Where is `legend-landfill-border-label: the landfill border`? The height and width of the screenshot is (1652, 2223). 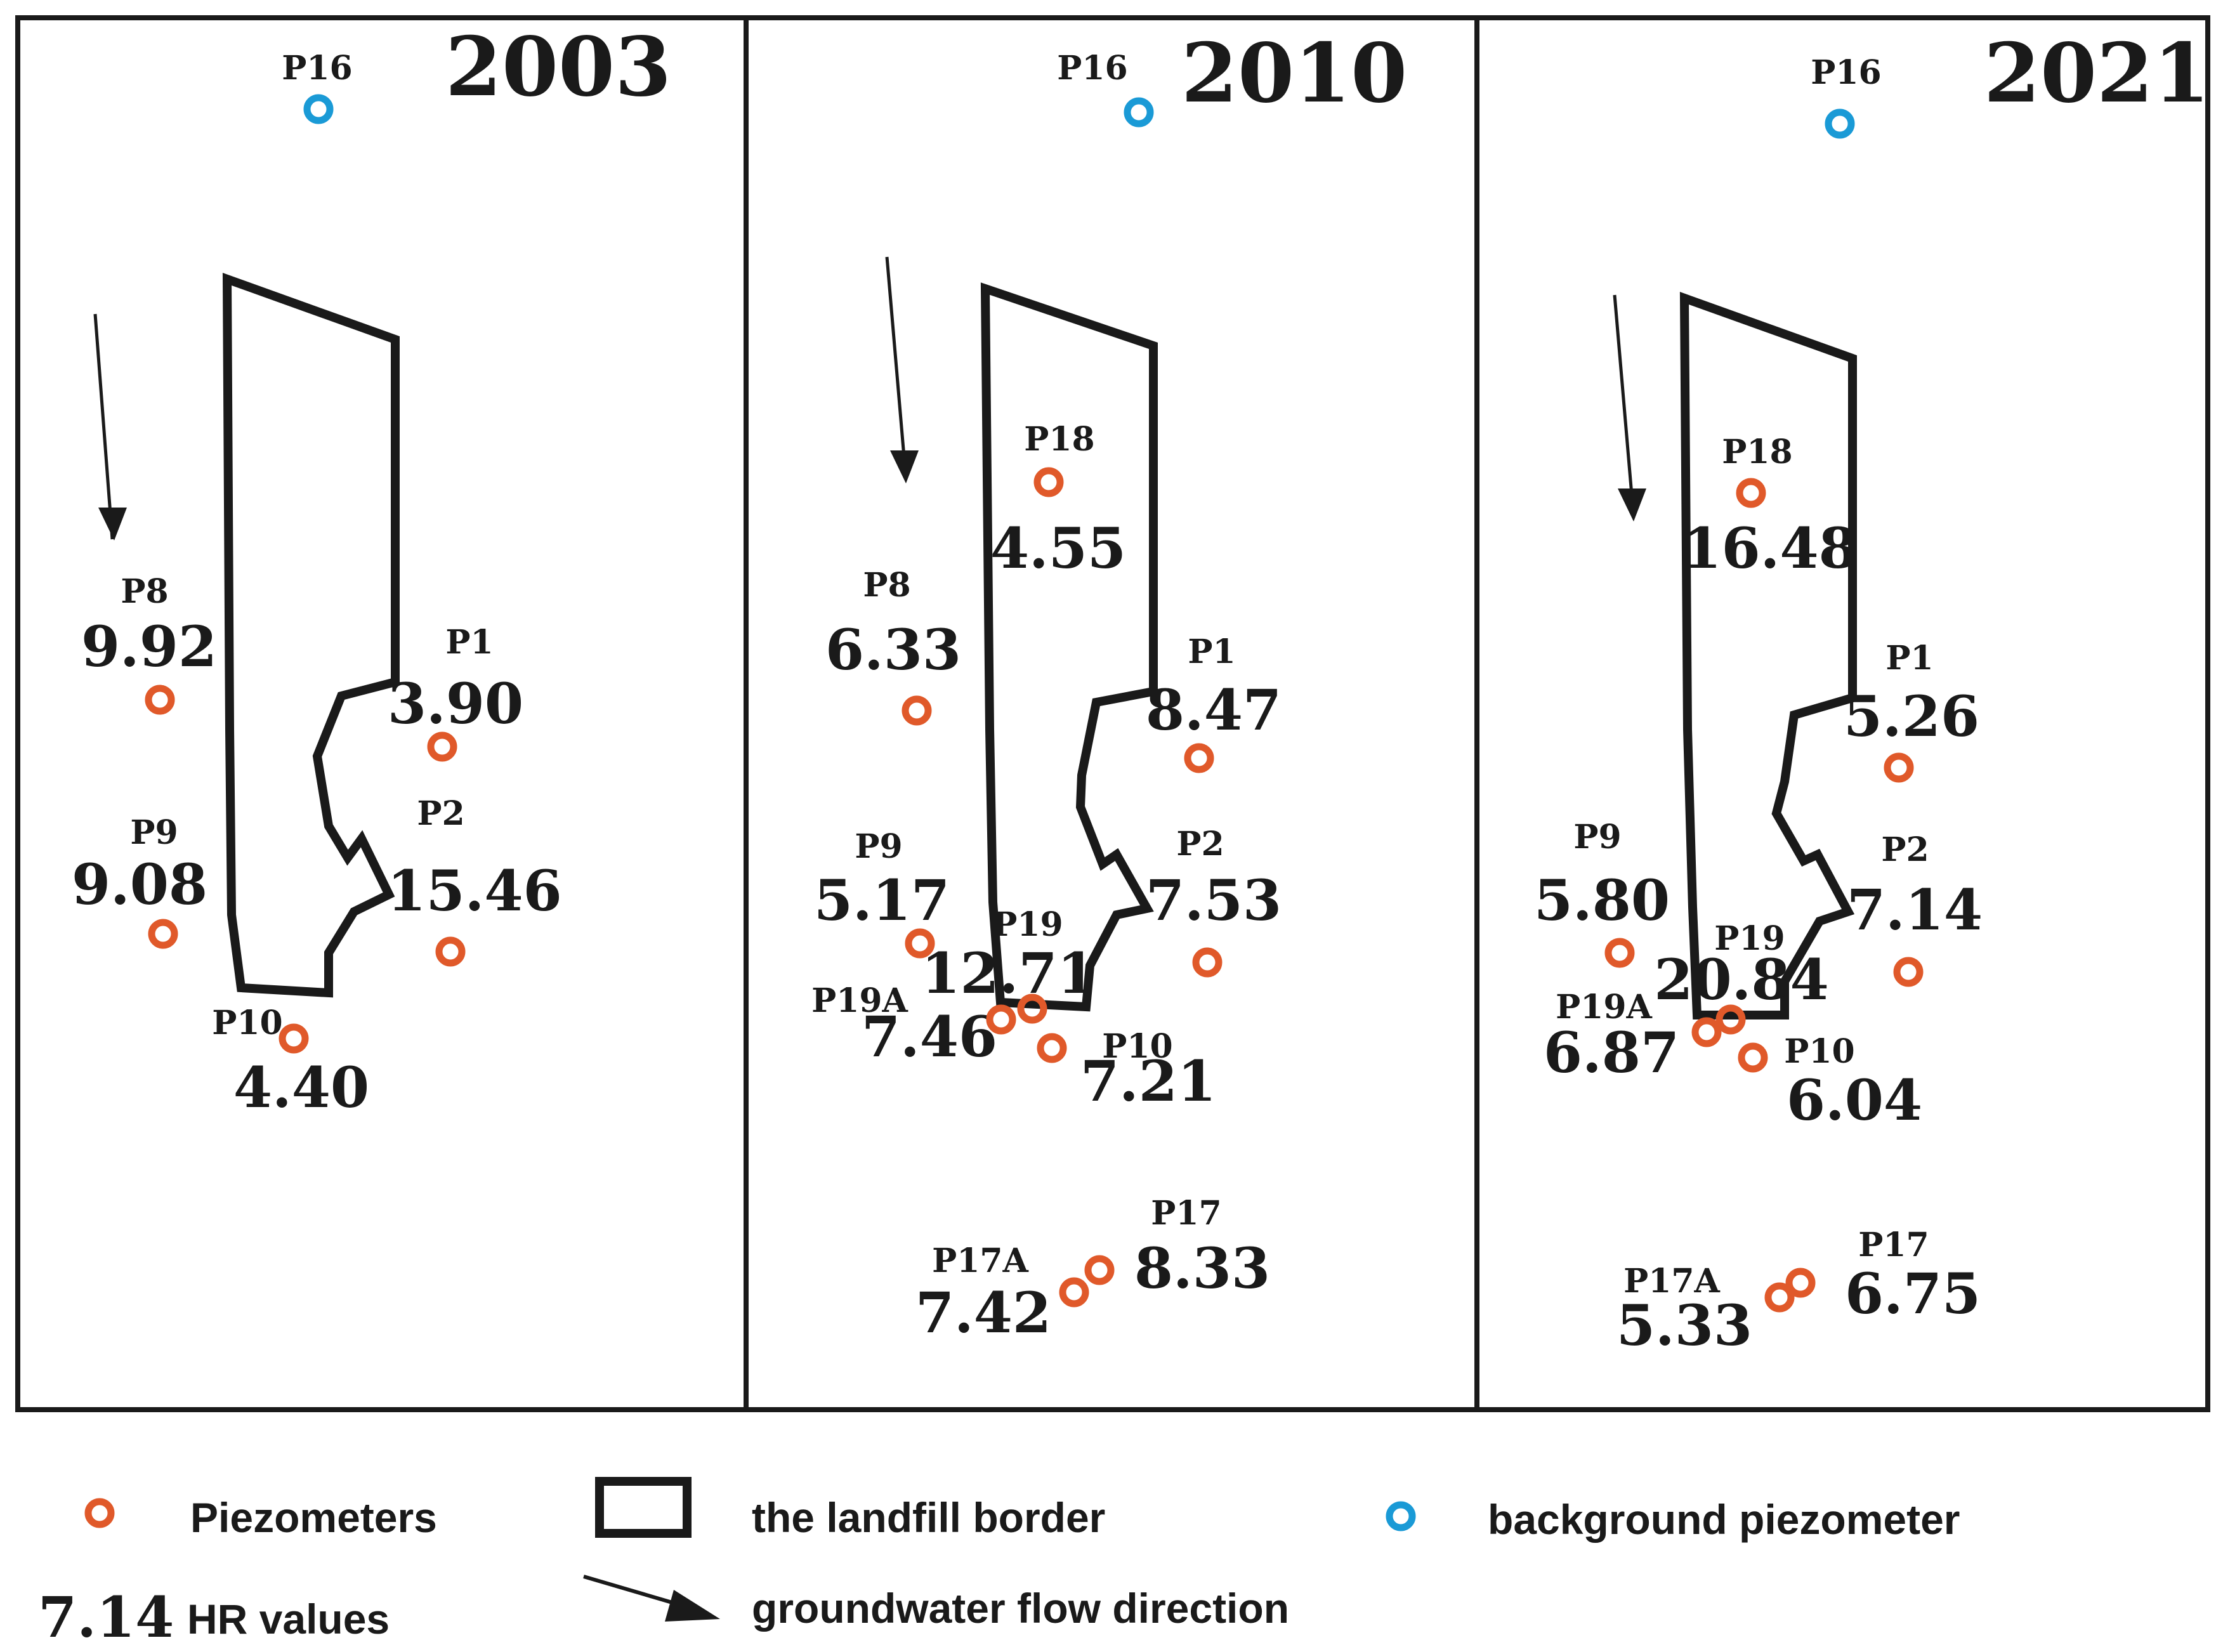 legend-landfill-border-label: the landfill border is located at coordinates (928, 1517).